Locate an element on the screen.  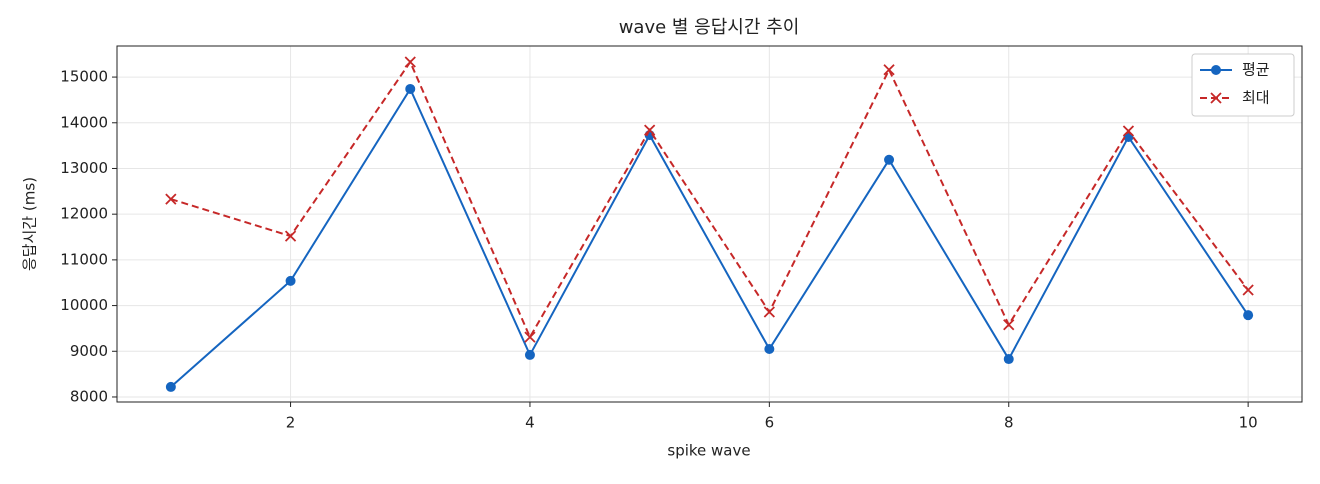
y-tick-label: 11000 is located at coordinates (84, 259).